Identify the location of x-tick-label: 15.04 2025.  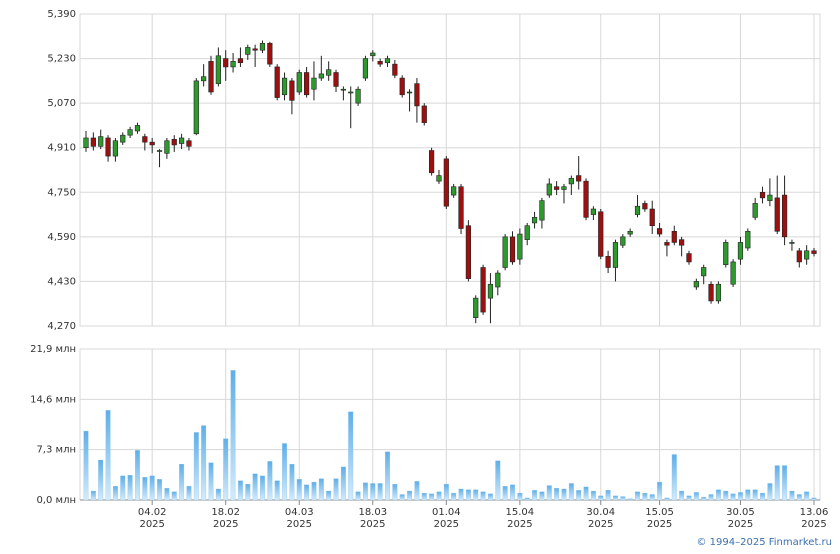
(520, 518).